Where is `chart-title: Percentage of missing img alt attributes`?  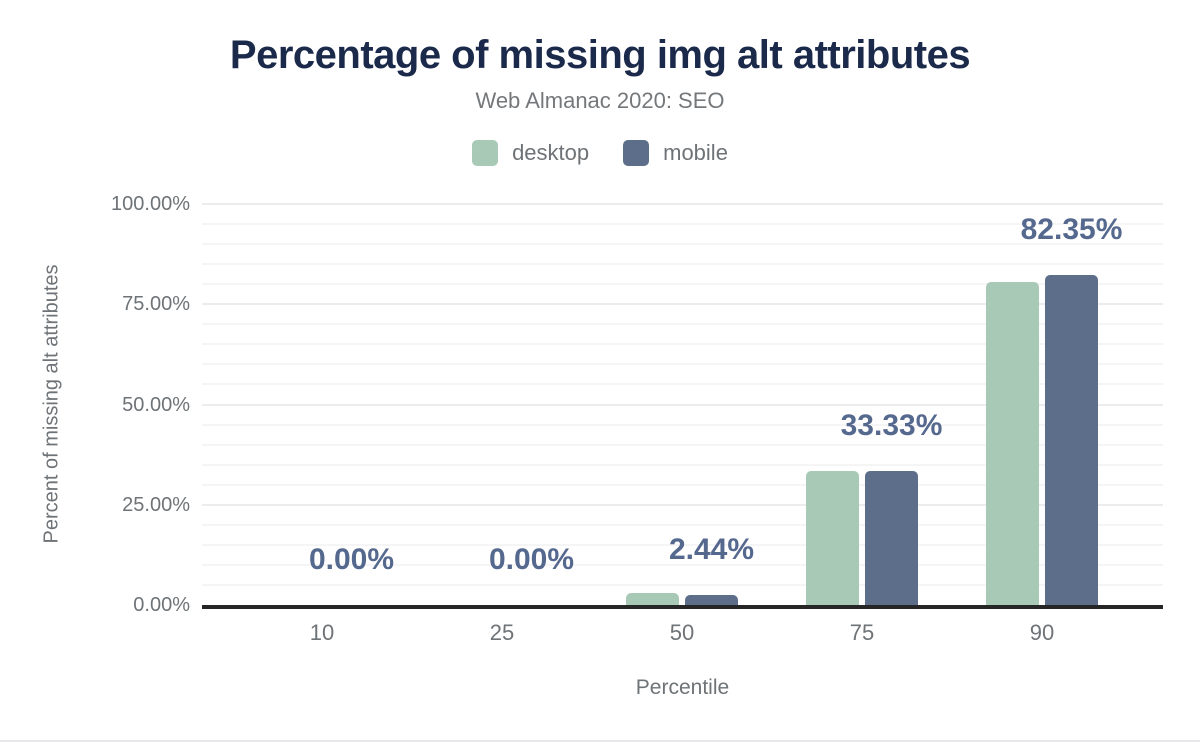
chart-title: Percentage of missing img alt attributes is located at coordinates (600, 55).